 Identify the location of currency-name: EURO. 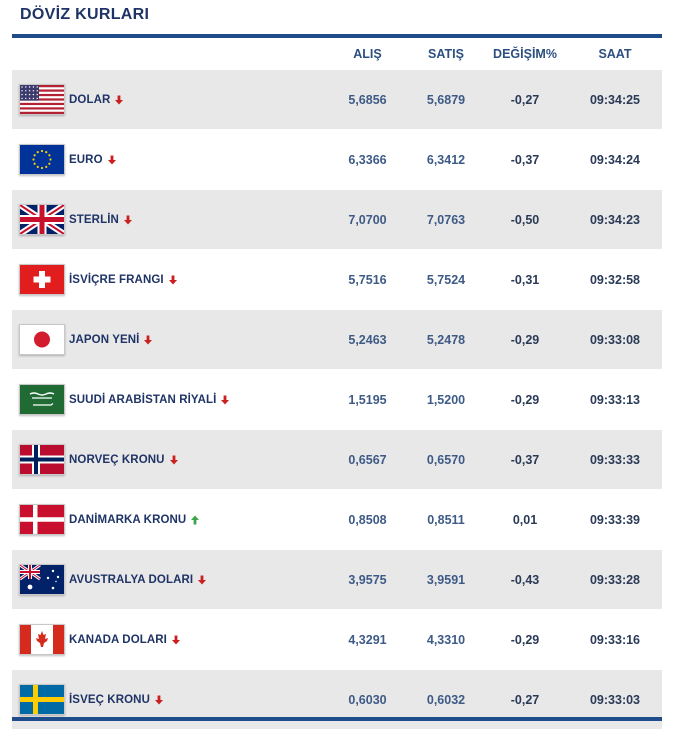
(86, 159).